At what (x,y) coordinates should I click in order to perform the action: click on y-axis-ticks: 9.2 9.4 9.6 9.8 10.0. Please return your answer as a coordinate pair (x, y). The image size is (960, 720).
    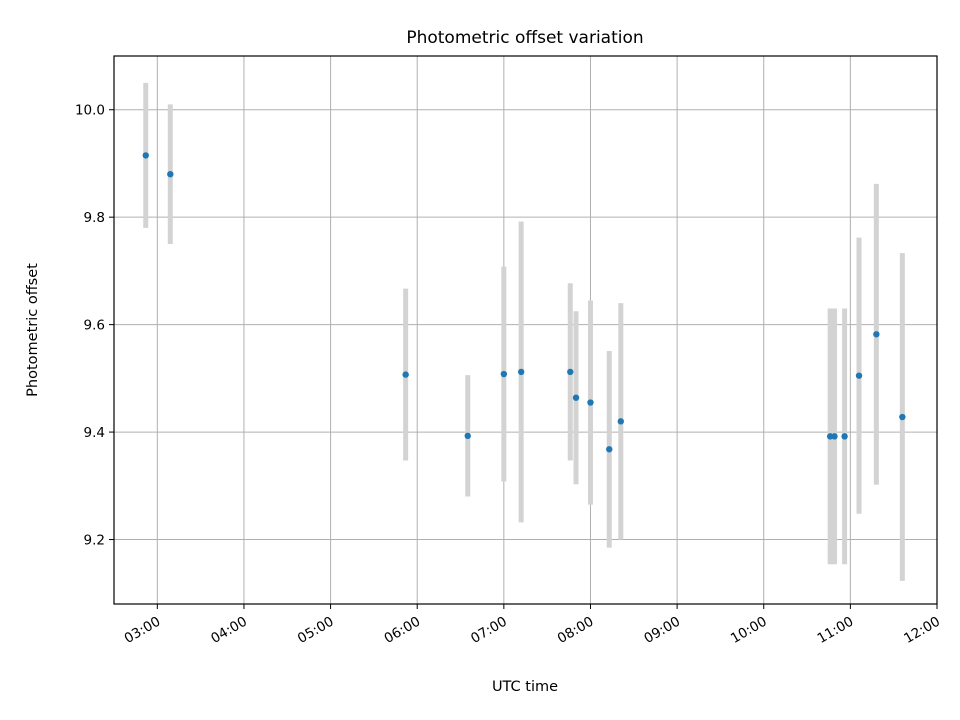
    Looking at the image, I should click on (94, 326).